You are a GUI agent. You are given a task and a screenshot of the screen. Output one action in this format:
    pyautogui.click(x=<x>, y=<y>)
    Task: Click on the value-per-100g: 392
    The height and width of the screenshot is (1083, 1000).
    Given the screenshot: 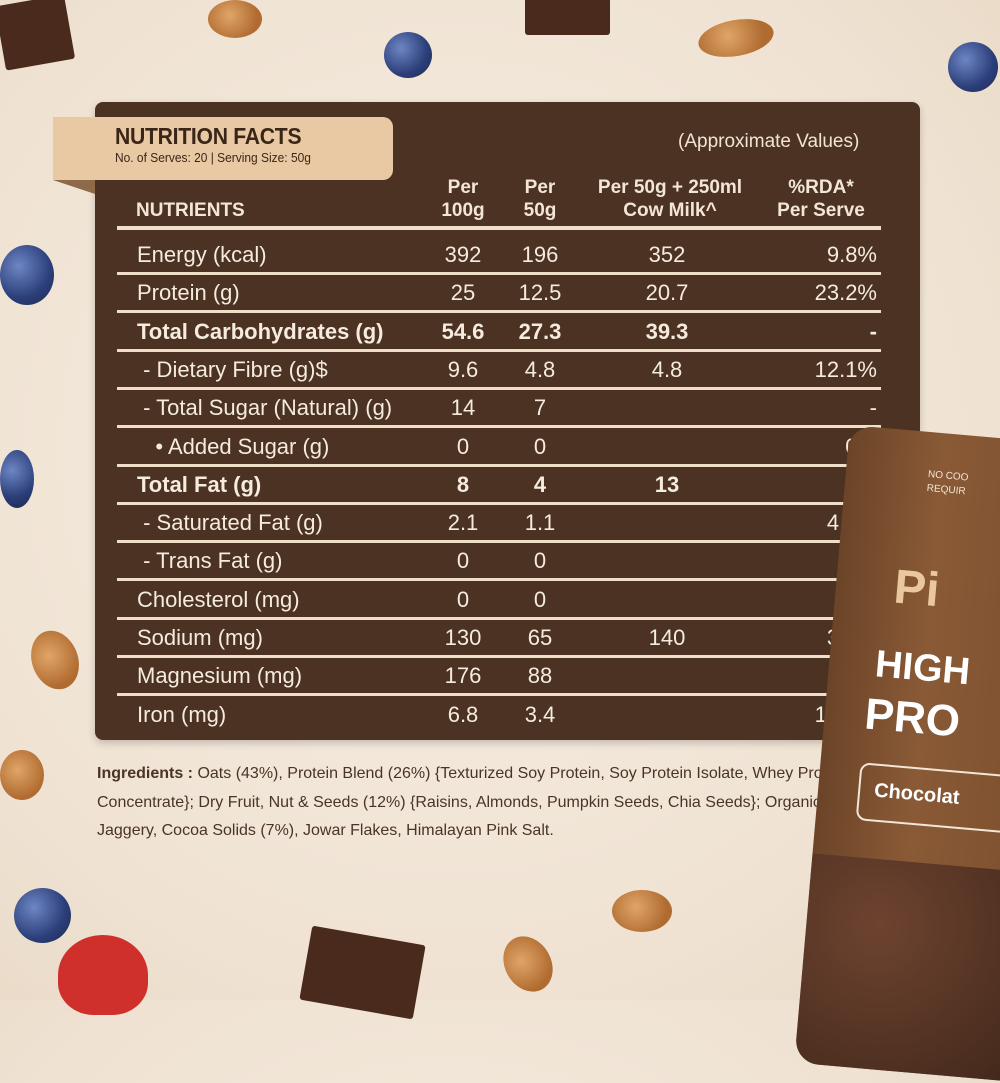 What is the action you would take?
    pyautogui.click(x=463, y=254)
    